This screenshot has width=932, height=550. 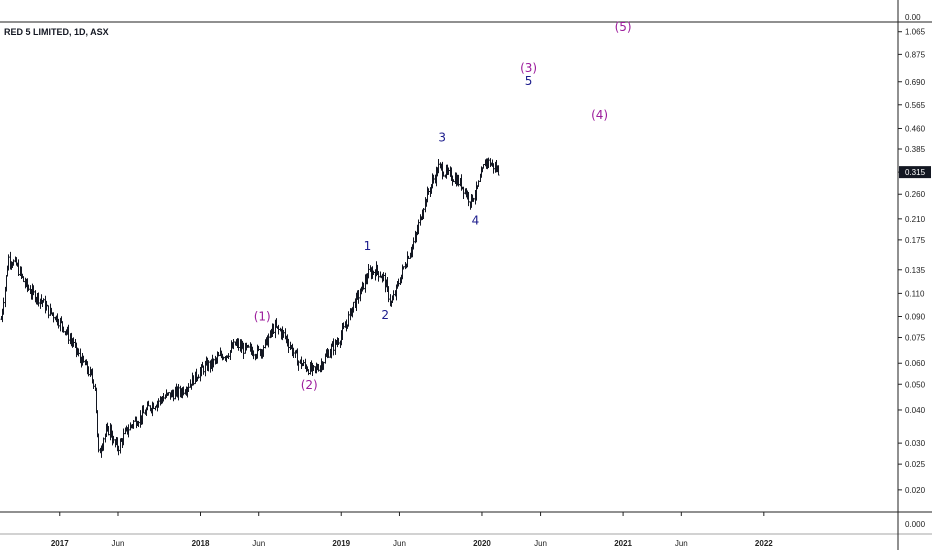 What do you see at coordinates (915, 384) in the screenshot?
I see `y-tick-label: 0.050` at bounding box center [915, 384].